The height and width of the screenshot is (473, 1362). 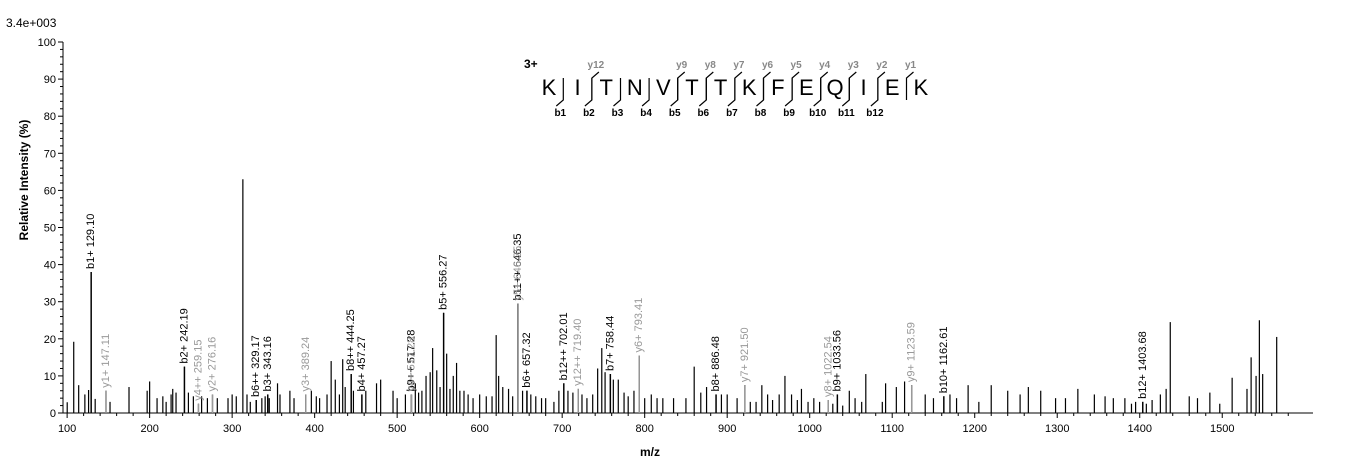 I want to click on peak-label: y6+ 793.41, so click(x=639, y=325).